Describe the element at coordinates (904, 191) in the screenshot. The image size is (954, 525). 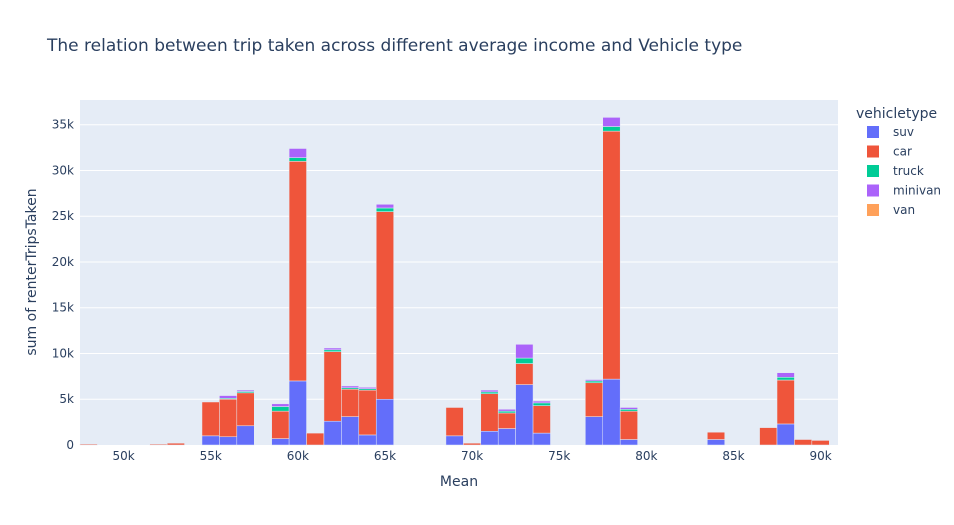
I see `legend-item-minivan: minivan` at that location.